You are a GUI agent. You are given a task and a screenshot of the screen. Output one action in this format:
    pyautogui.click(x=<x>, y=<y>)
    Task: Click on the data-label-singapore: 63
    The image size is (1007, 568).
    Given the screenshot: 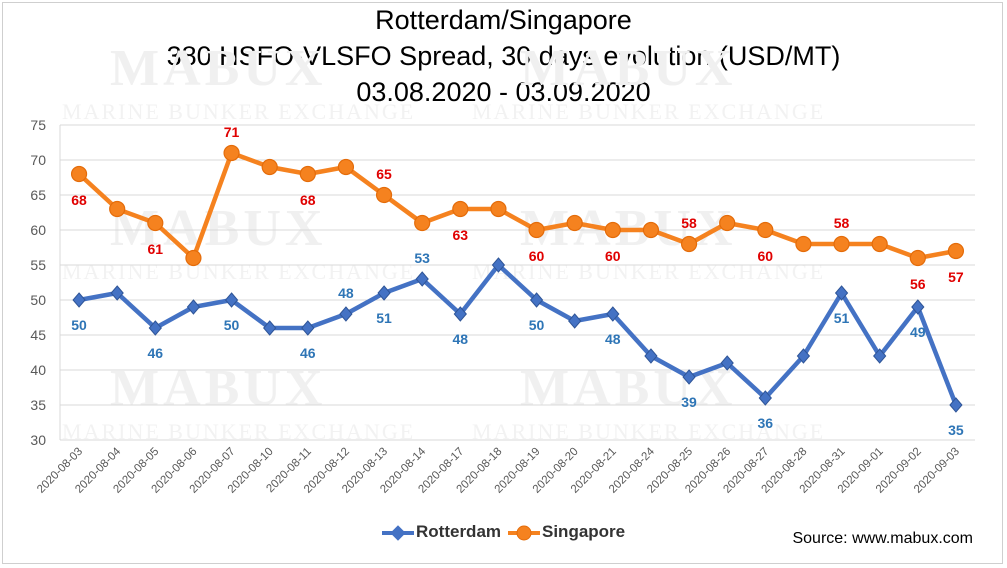 What is the action you would take?
    pyautogui.click(x=461, y=235)
    